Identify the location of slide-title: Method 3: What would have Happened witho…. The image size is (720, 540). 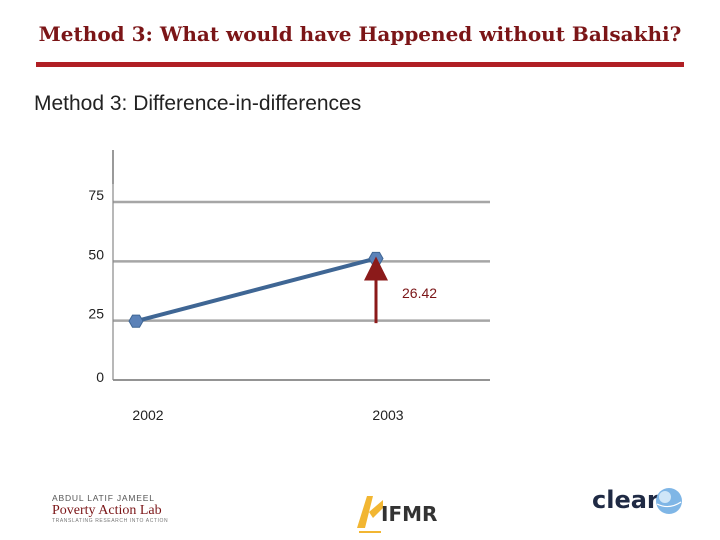
(360, 34).